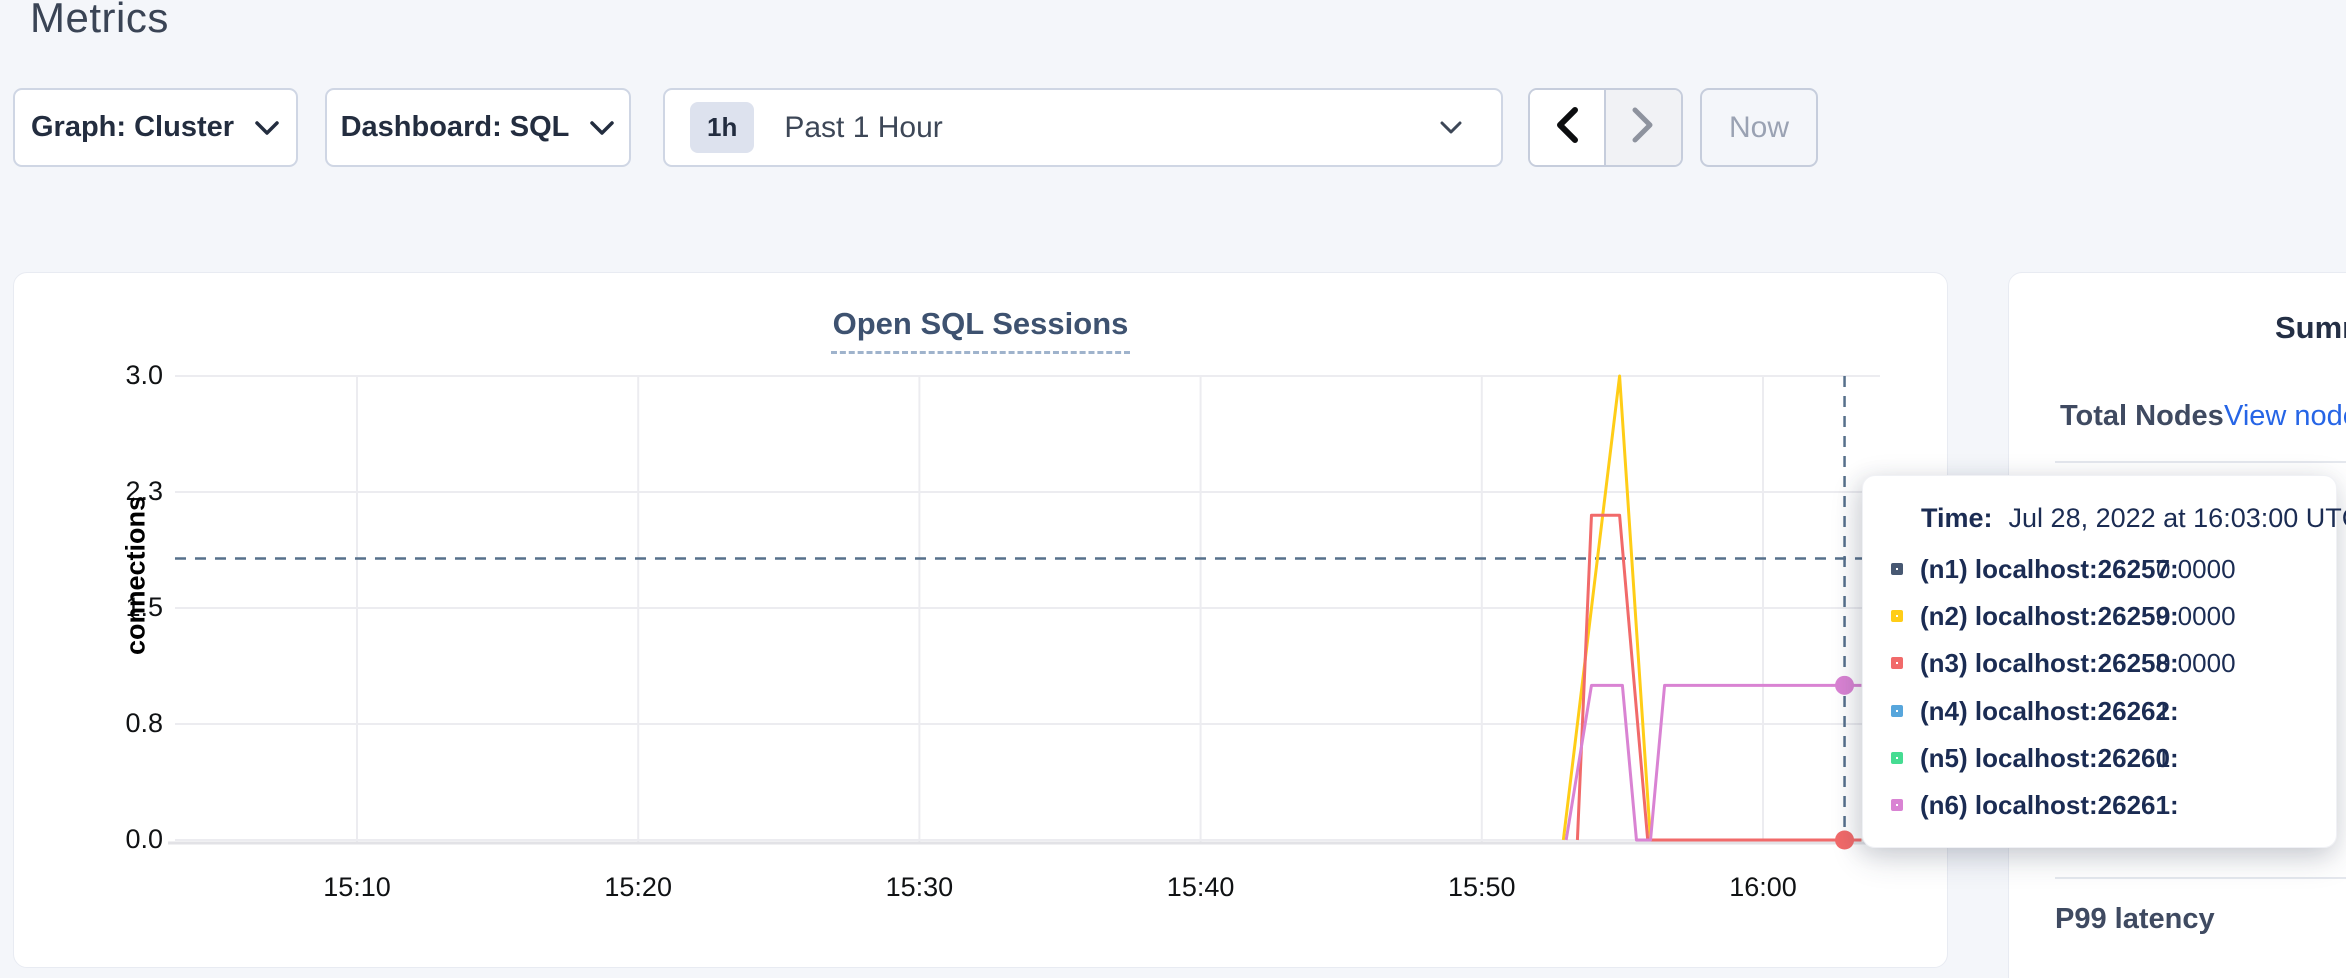 The height and width of the screenshot is (978, 2346). Describe the element at coordinates (919, 887) in the screenshot. I see `x-tick-label: 15:30` at that location.